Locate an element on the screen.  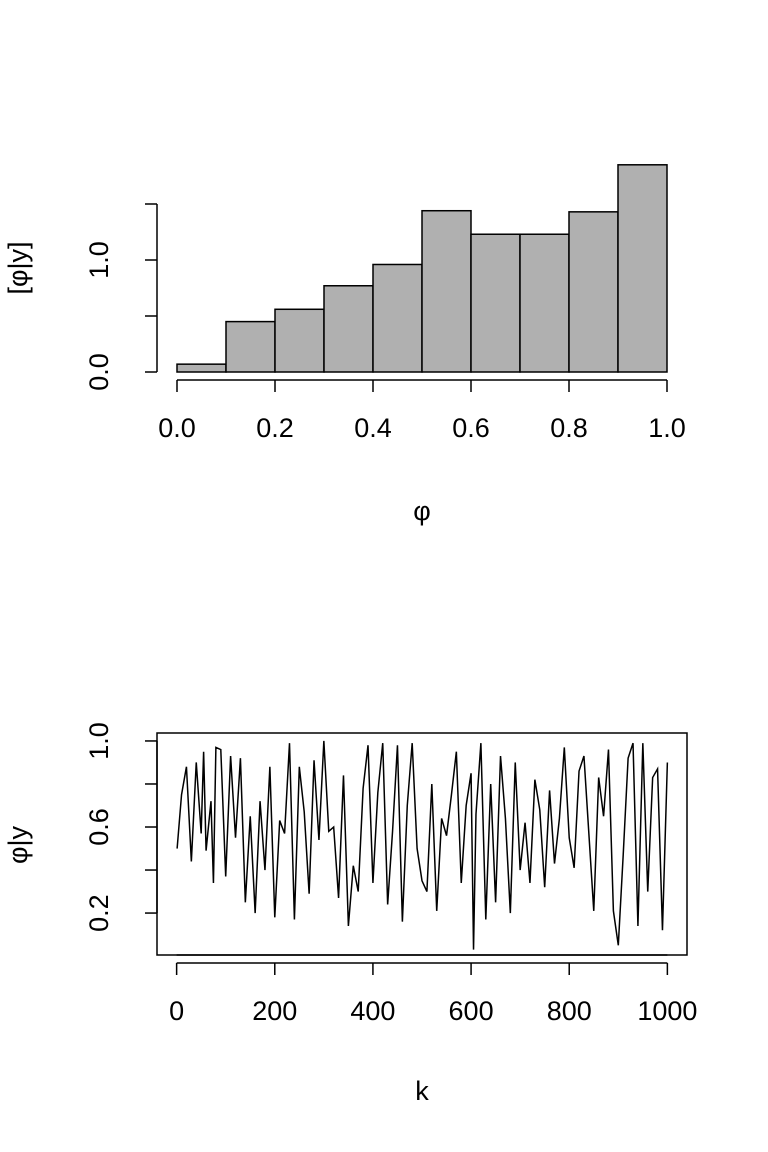
y-axis-label: [φ|y] is located at coordinates (18, 267).